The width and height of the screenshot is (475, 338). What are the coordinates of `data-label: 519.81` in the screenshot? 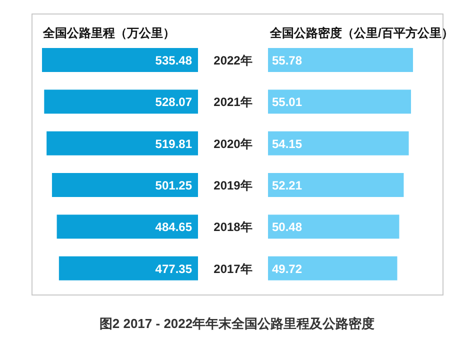 It's located at (173, 143).